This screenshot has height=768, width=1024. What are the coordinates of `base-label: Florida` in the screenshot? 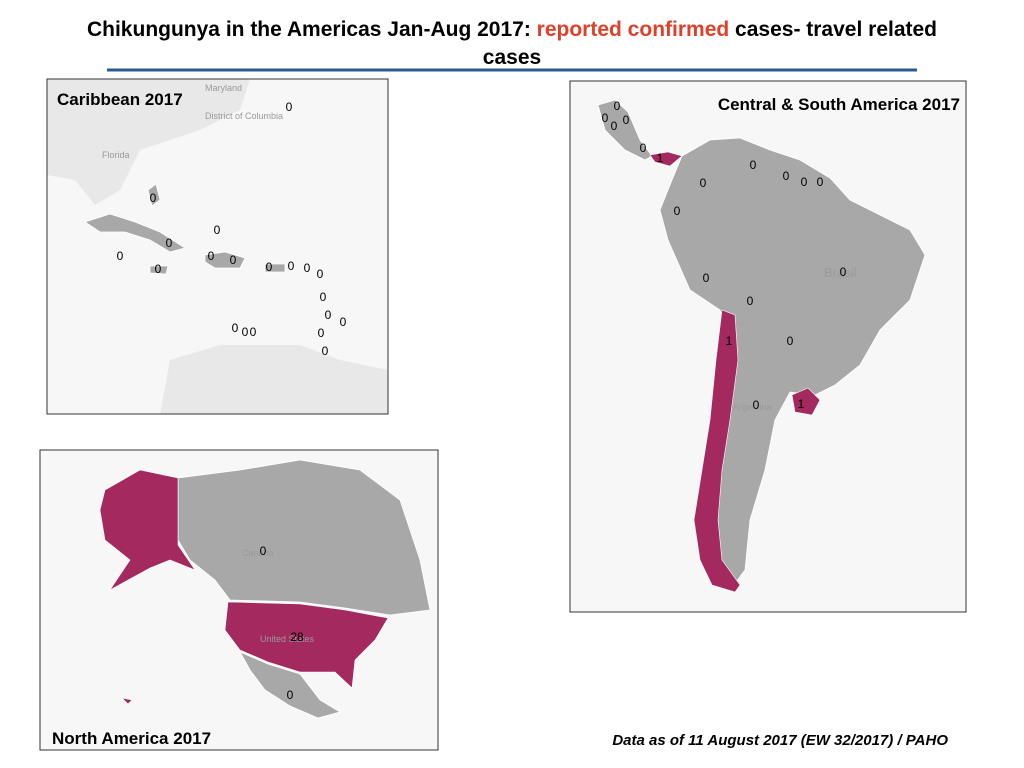 It's located at (116, 155).